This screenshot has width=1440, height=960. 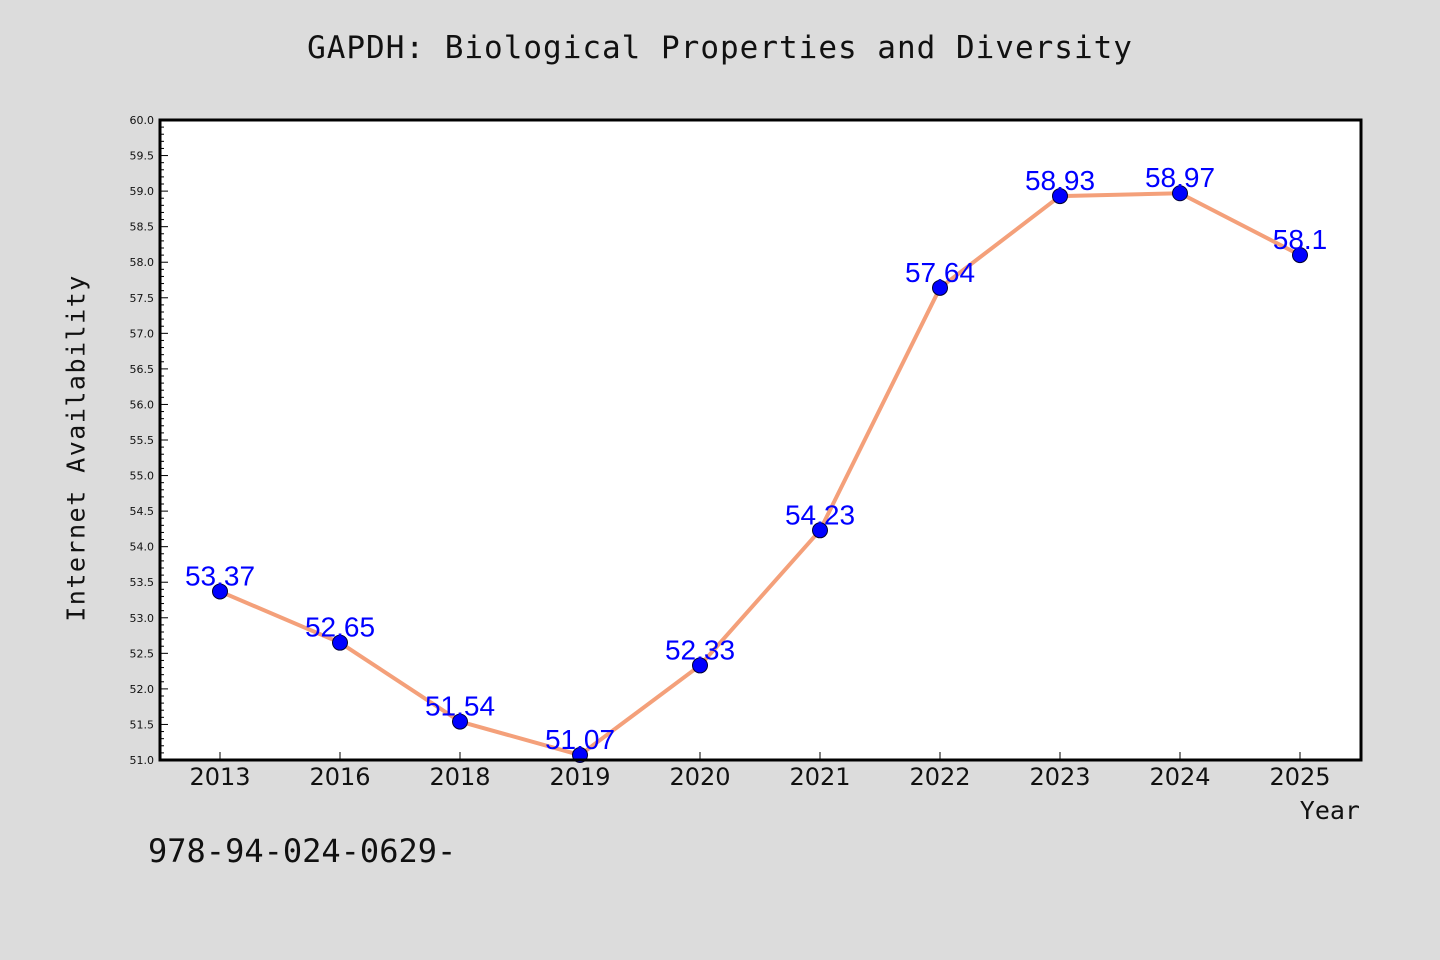 I want to click on y-tick-label: 53.0, so click(x=142, y=618).